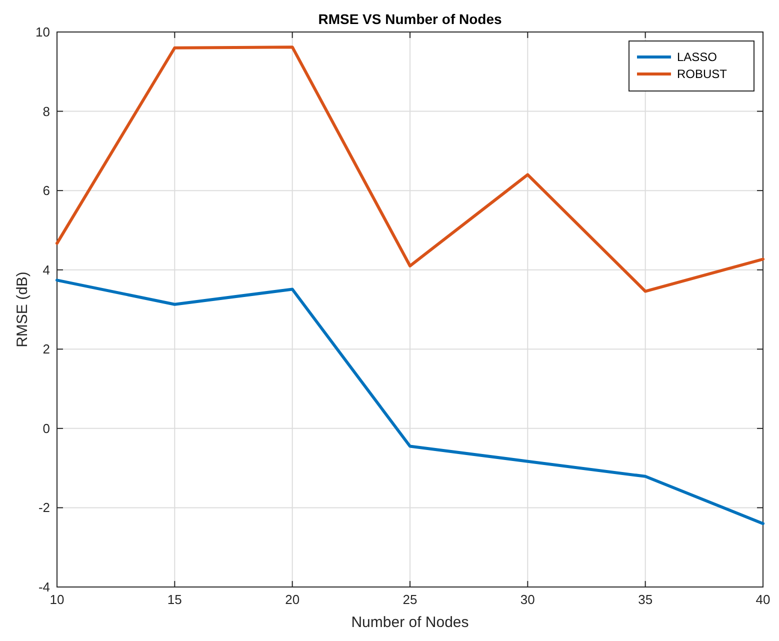 Image resolution: width=779 pixels, height=641 pixels. Describe the element at coordinates (645, 599) in the screenshot. I see `x-tick-label: 35` at that location.